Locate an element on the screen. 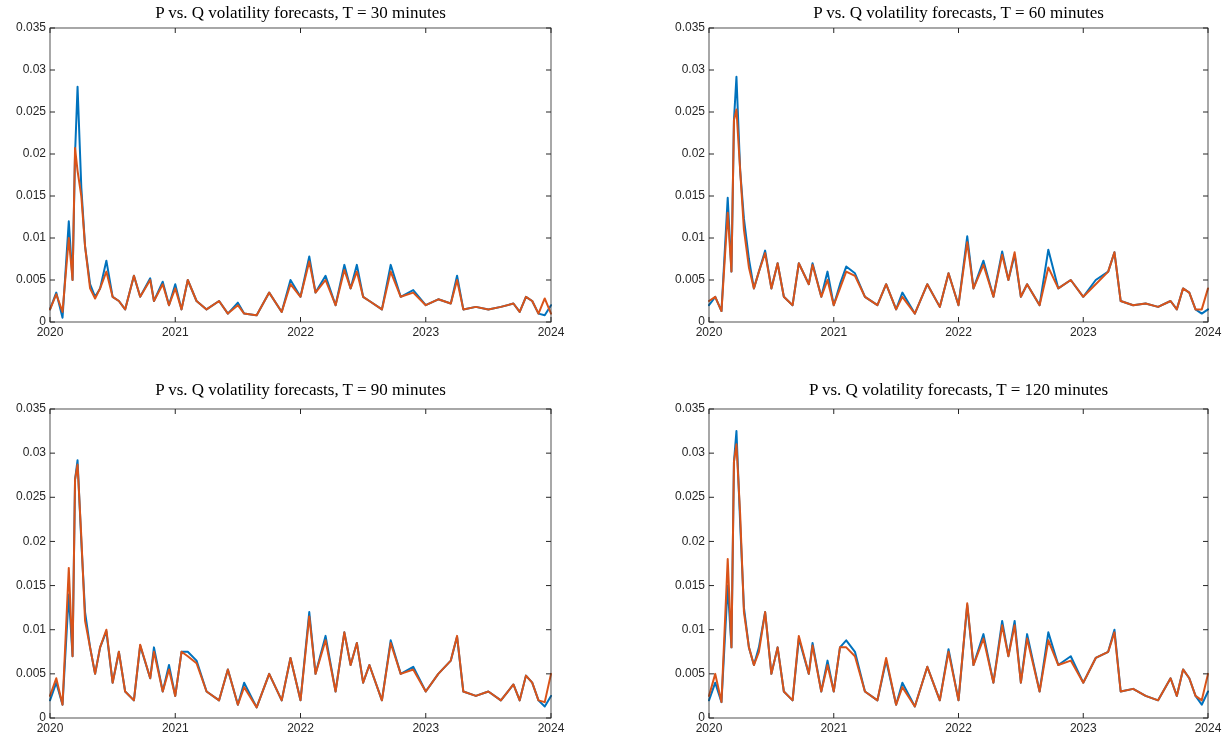 This screenshot has width=1223, height=740. chart-title: P vs. Q volatility forecasts, T = 30 minutes is located at coordinates (300, 12).